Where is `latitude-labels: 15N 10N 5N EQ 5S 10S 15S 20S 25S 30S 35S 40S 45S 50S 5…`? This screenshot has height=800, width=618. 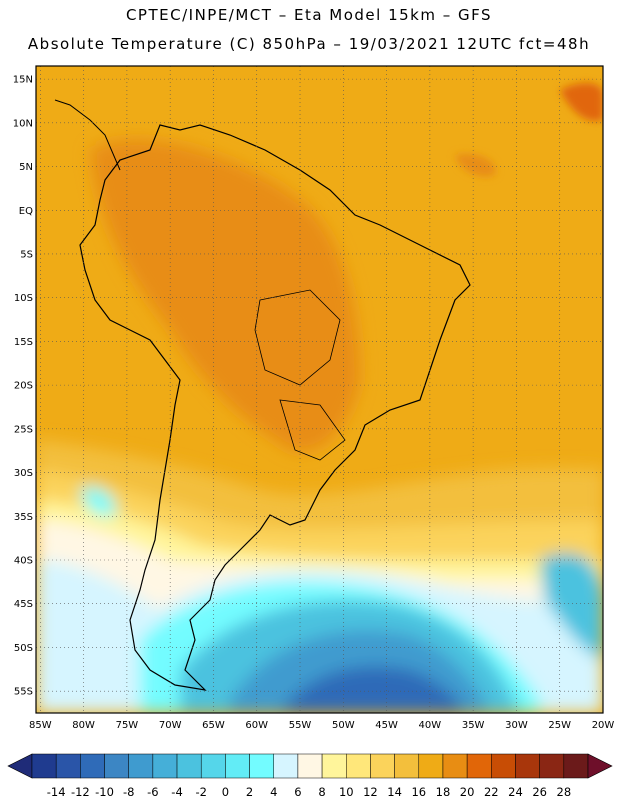 latitude-labels: 15N 10N 5N EQ 5S 10S 15S 20S 25S 30S 35S 40S 45S 50S 5… is located at coordinates (23, 386).